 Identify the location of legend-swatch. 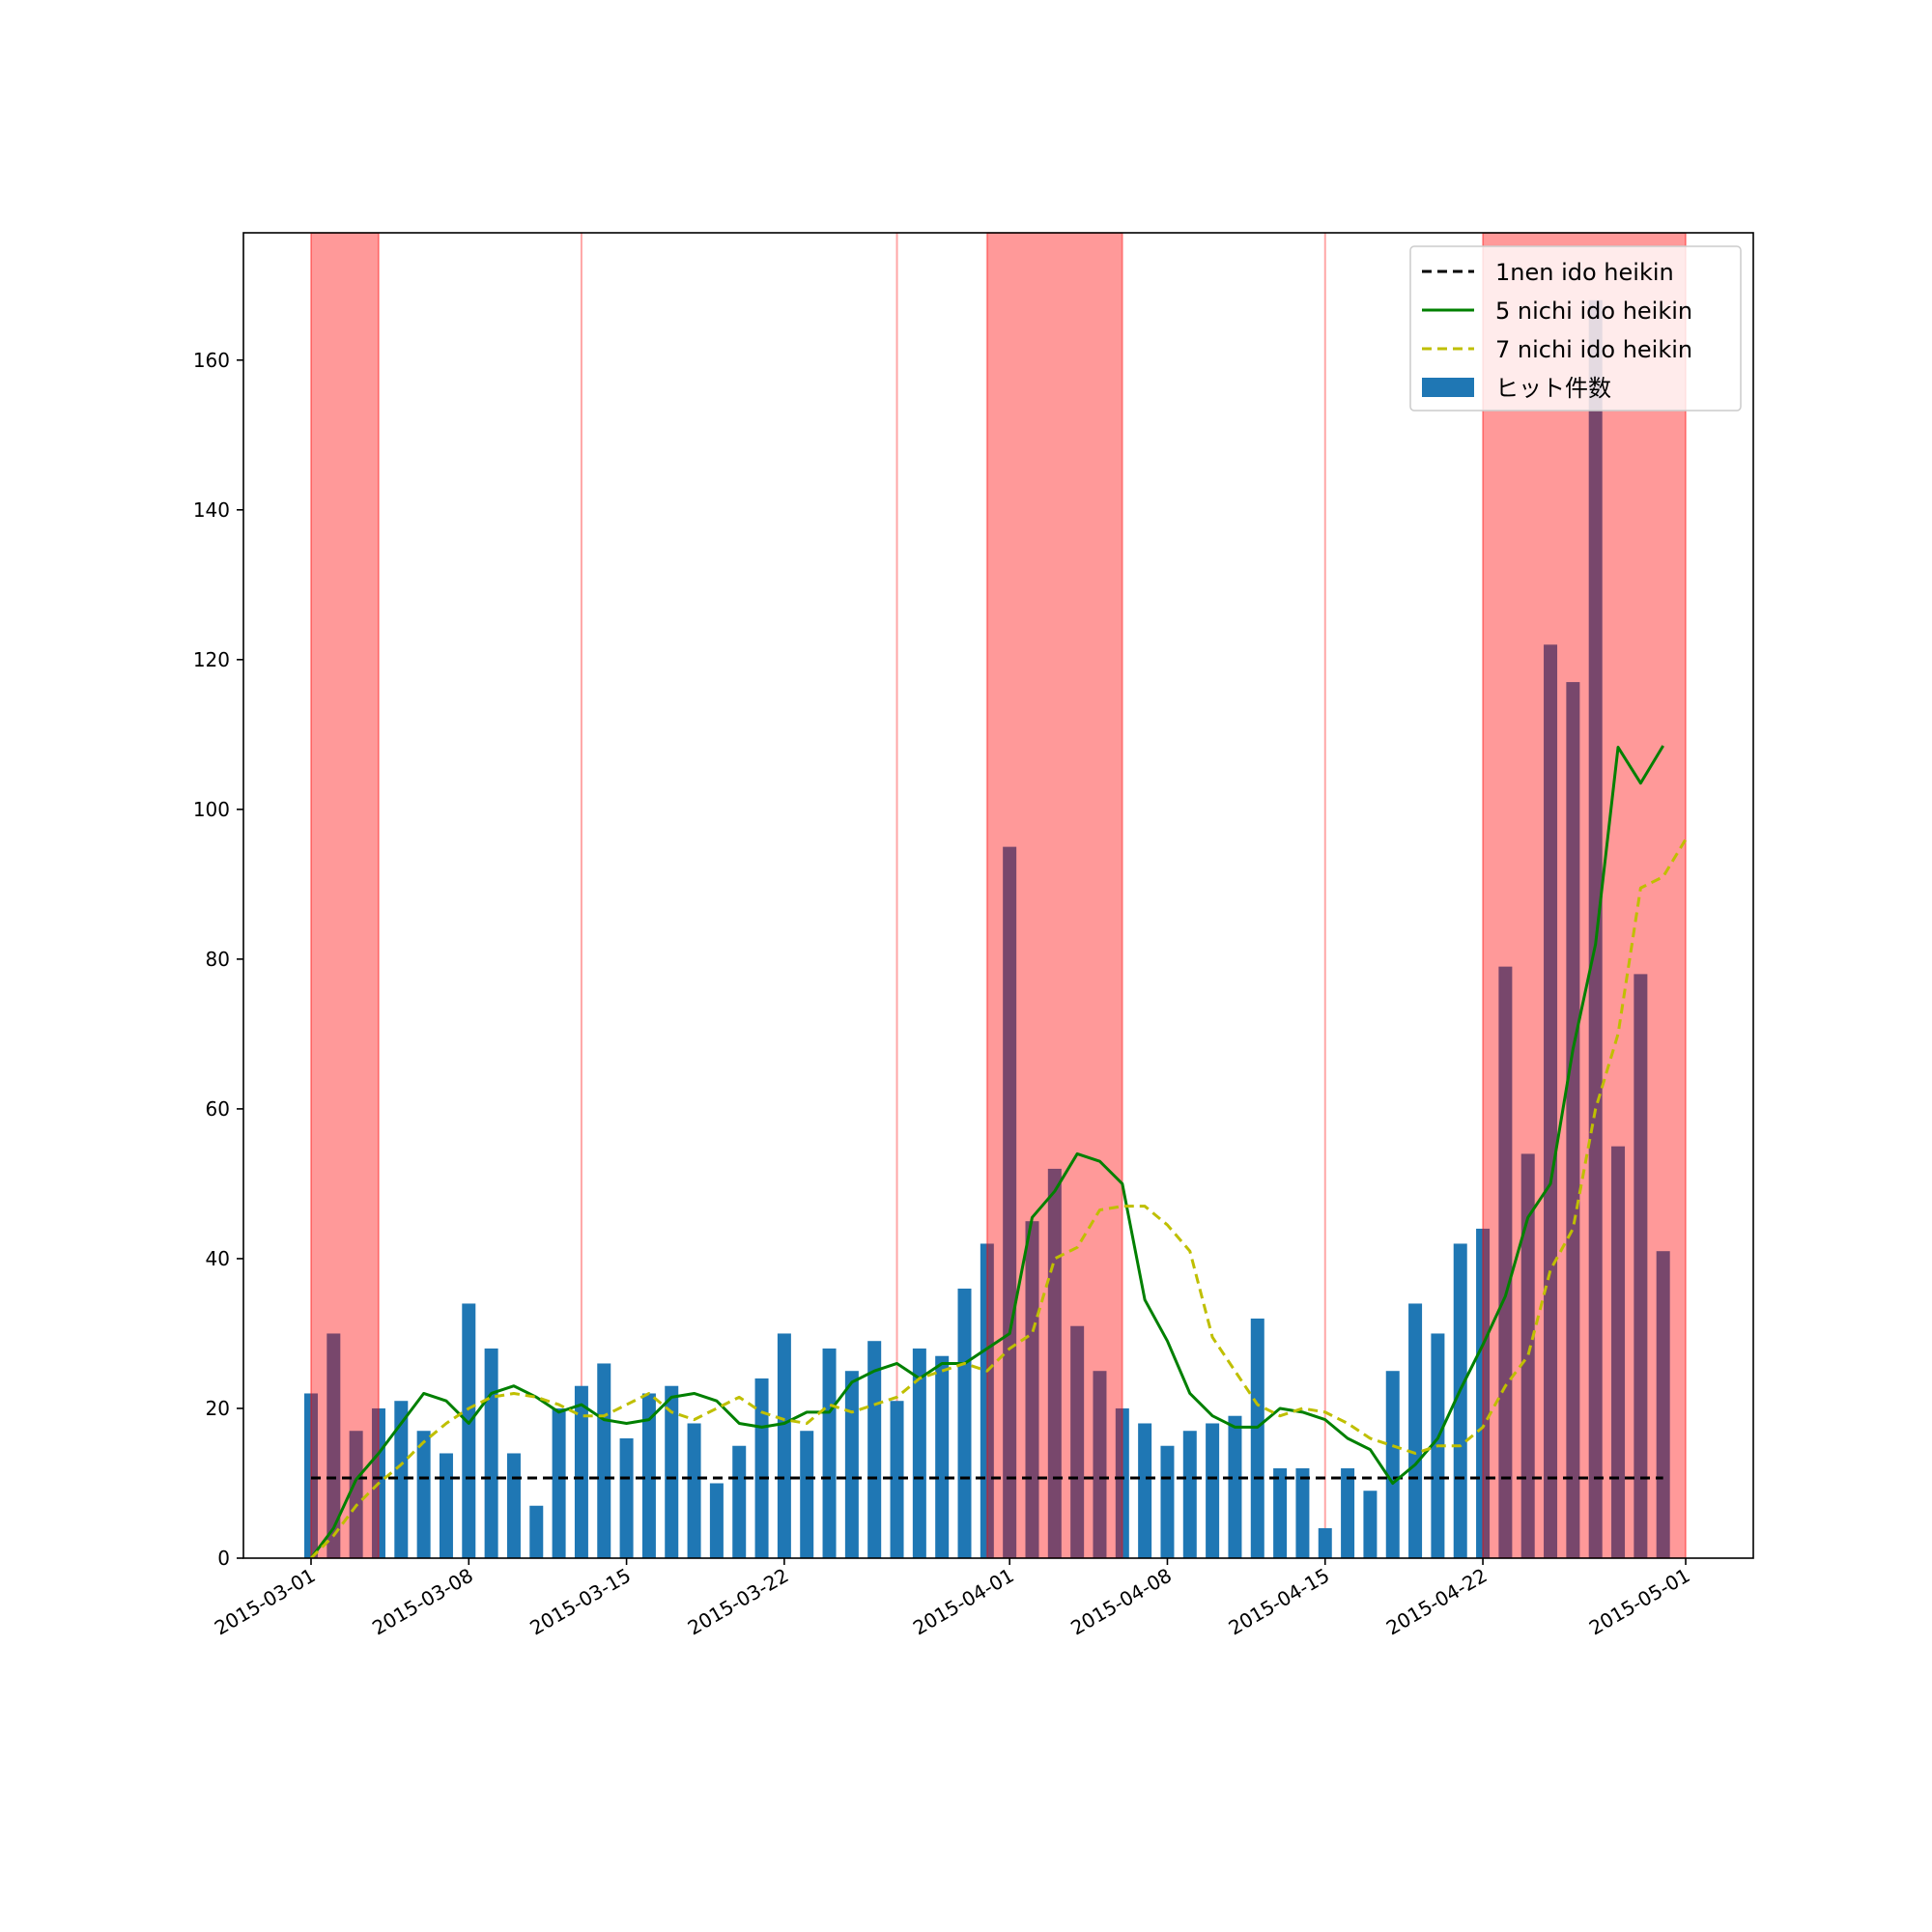
(1448, 387).